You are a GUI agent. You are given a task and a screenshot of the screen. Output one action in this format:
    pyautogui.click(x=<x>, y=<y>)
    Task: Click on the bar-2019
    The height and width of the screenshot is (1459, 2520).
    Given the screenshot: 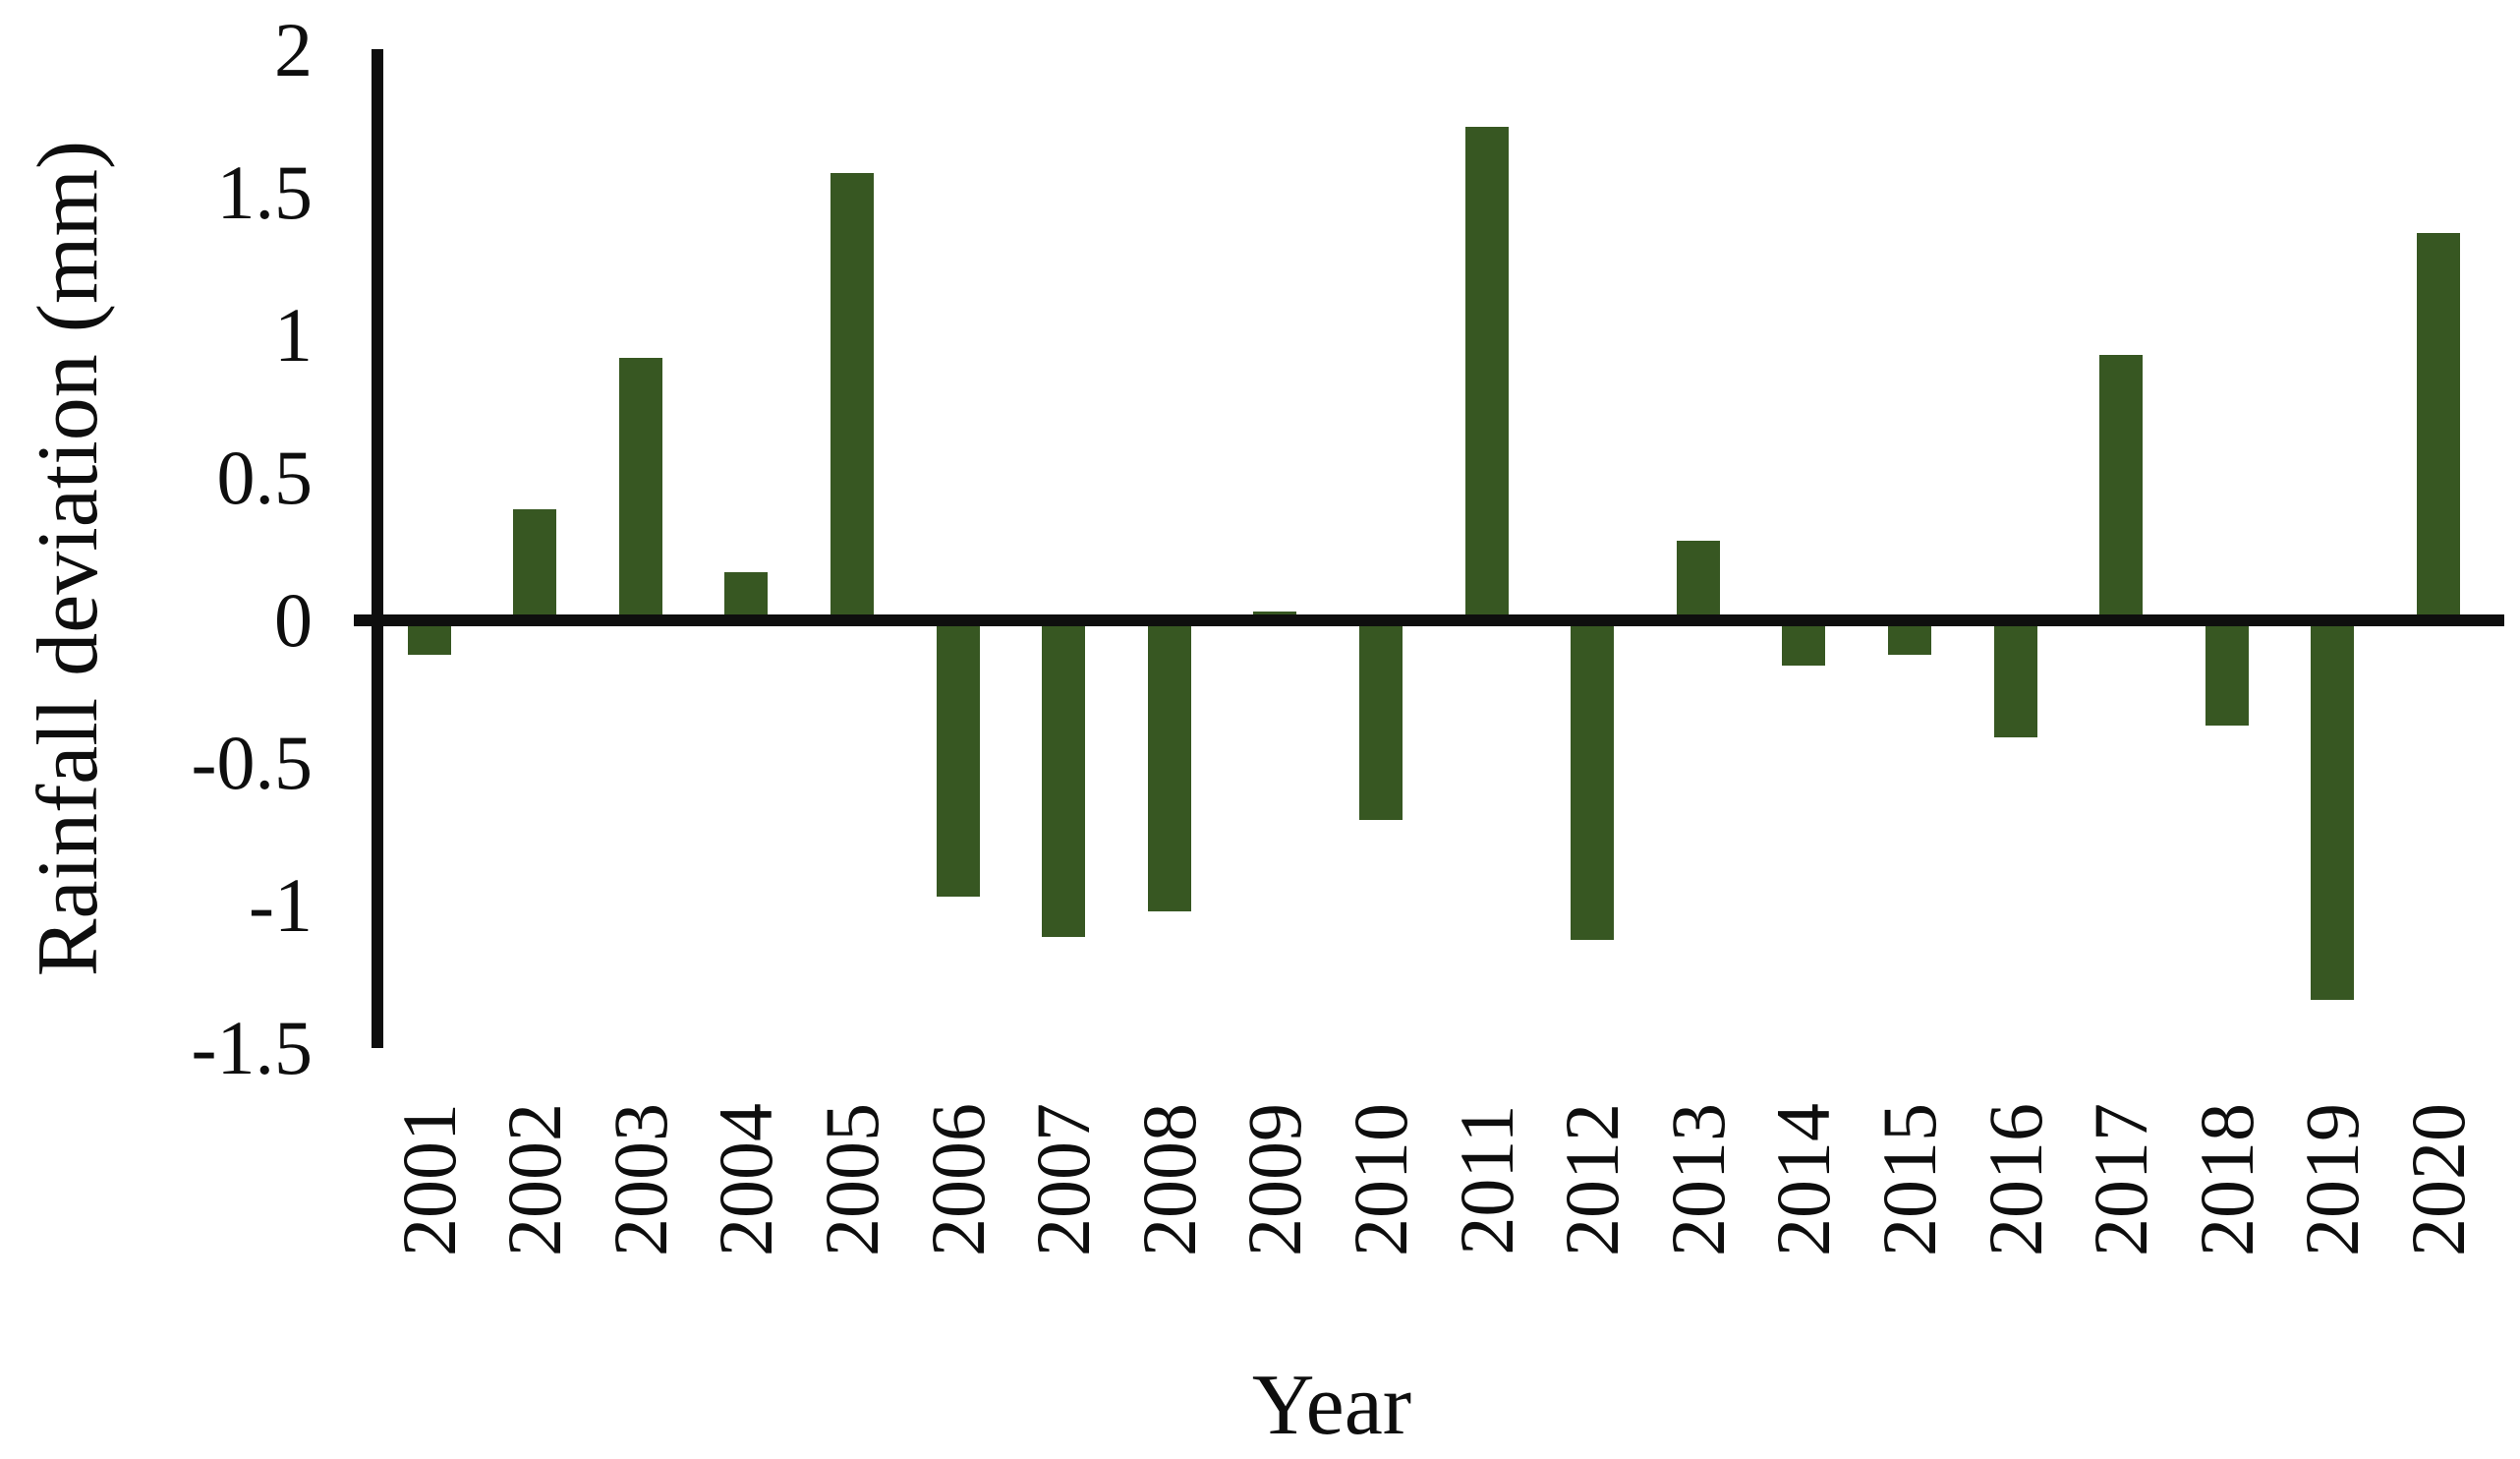 What is the action you would take?
    pyautogui.click(x=2333, y=810)
    